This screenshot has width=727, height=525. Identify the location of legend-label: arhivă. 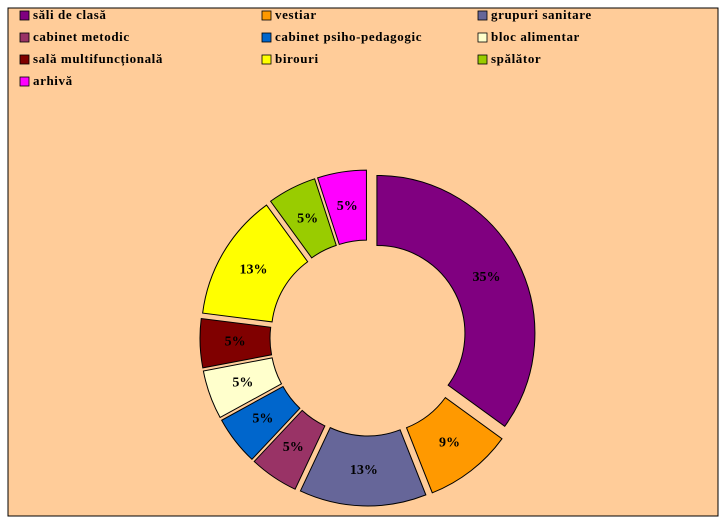
(53, 80).